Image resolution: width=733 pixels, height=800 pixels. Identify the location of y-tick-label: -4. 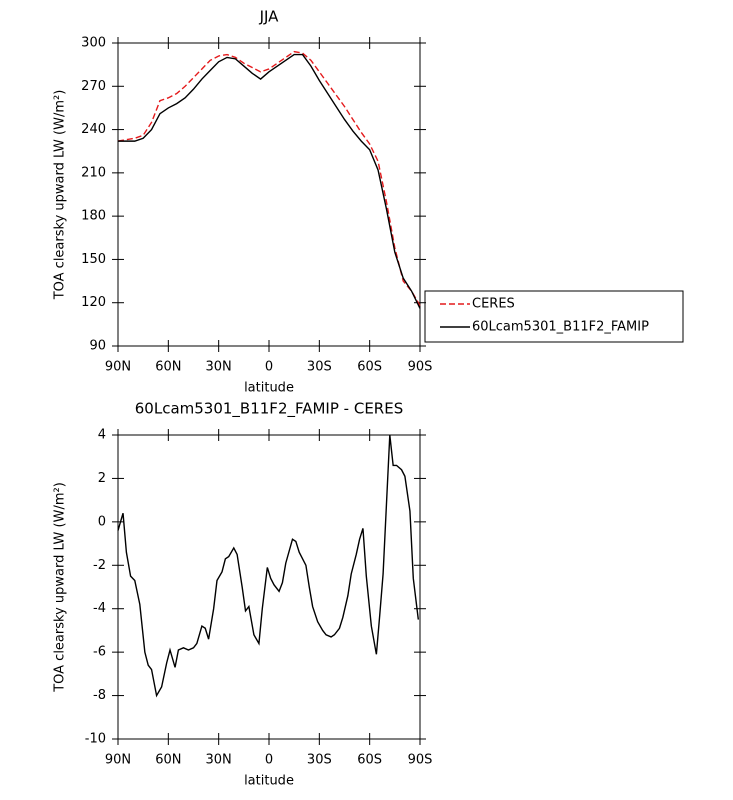
(99, 608).